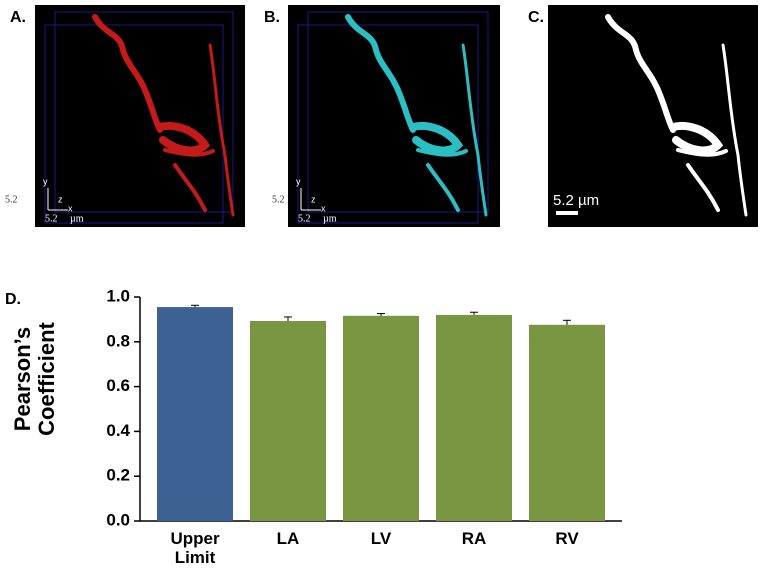  I want to click on panel-label: D., so click(13, 299).